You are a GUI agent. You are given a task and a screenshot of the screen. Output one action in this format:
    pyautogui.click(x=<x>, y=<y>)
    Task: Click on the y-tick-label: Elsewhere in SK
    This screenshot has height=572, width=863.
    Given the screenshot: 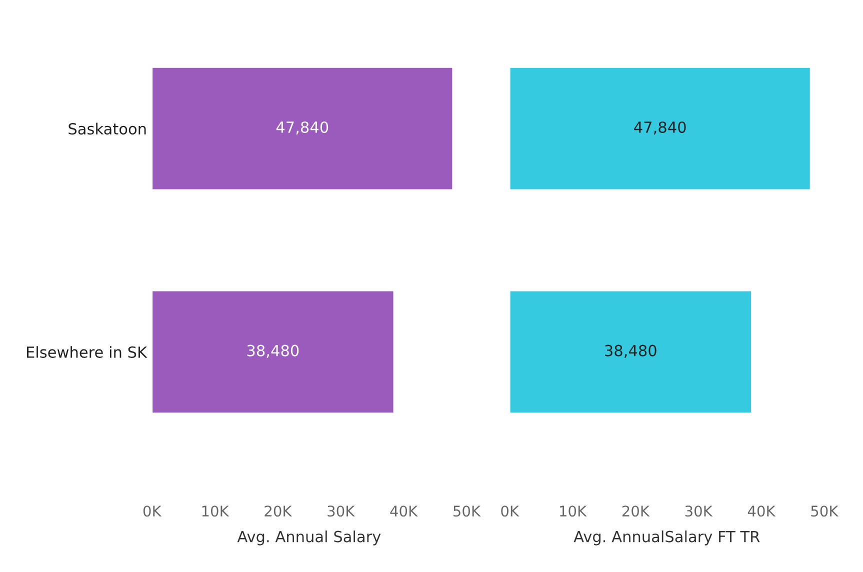 What is the action you would take?
    pyautogui.click(x=87, y=352)
    